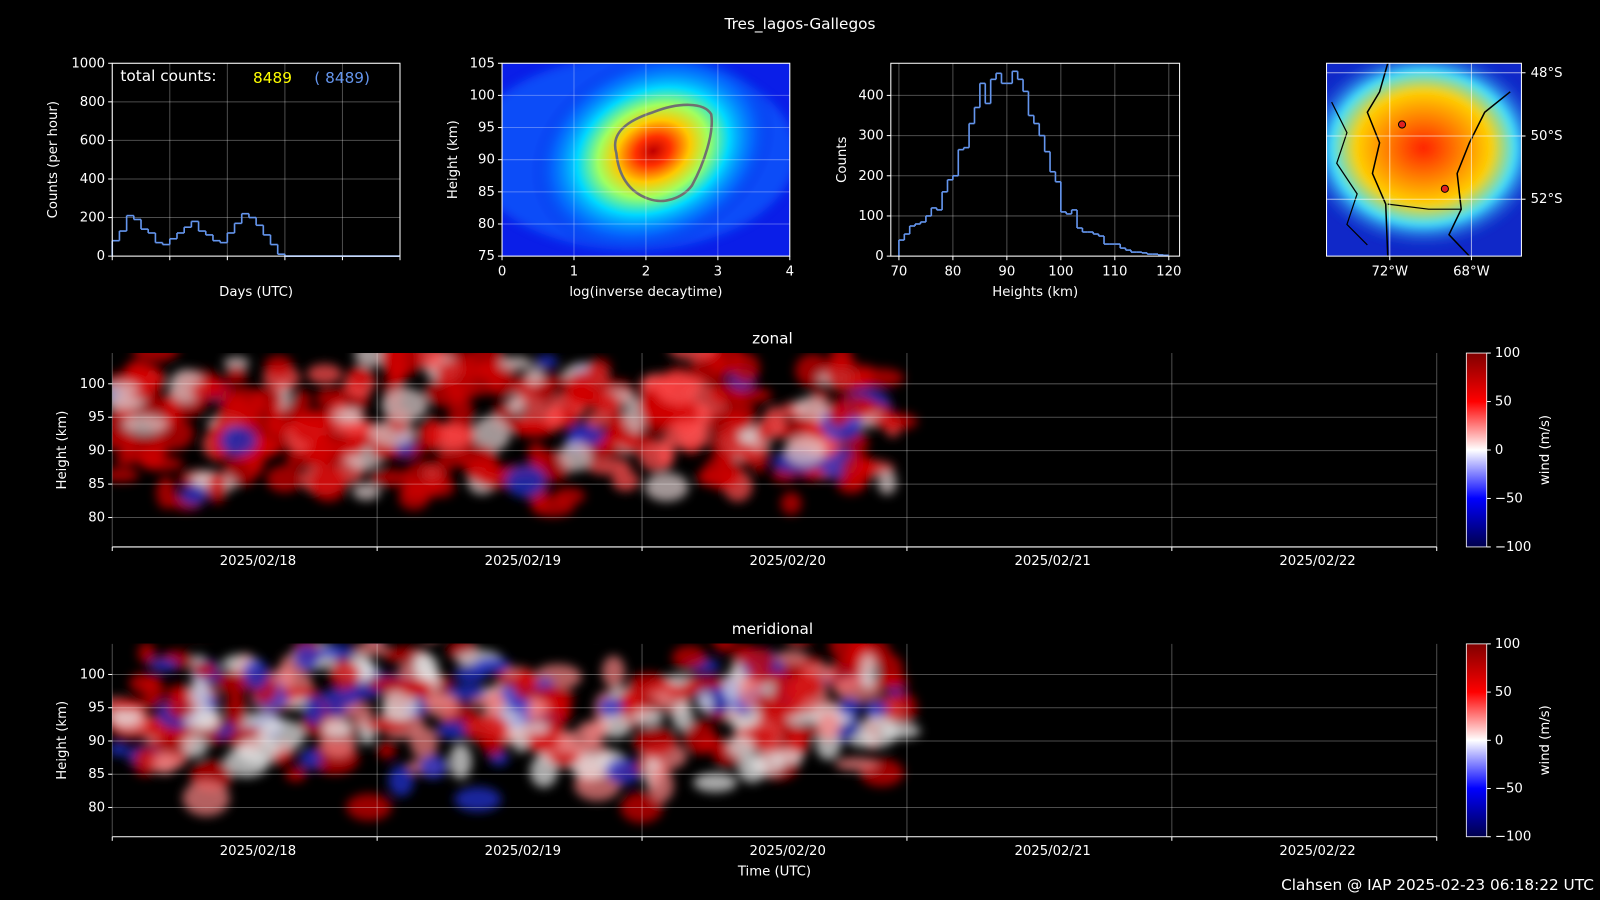 This screenshot has width=1600, height=900. What do you see at coordinates (870, 95) in the screenshot?
I see `y-tick-label: 400` at bounding box center [870, 95].